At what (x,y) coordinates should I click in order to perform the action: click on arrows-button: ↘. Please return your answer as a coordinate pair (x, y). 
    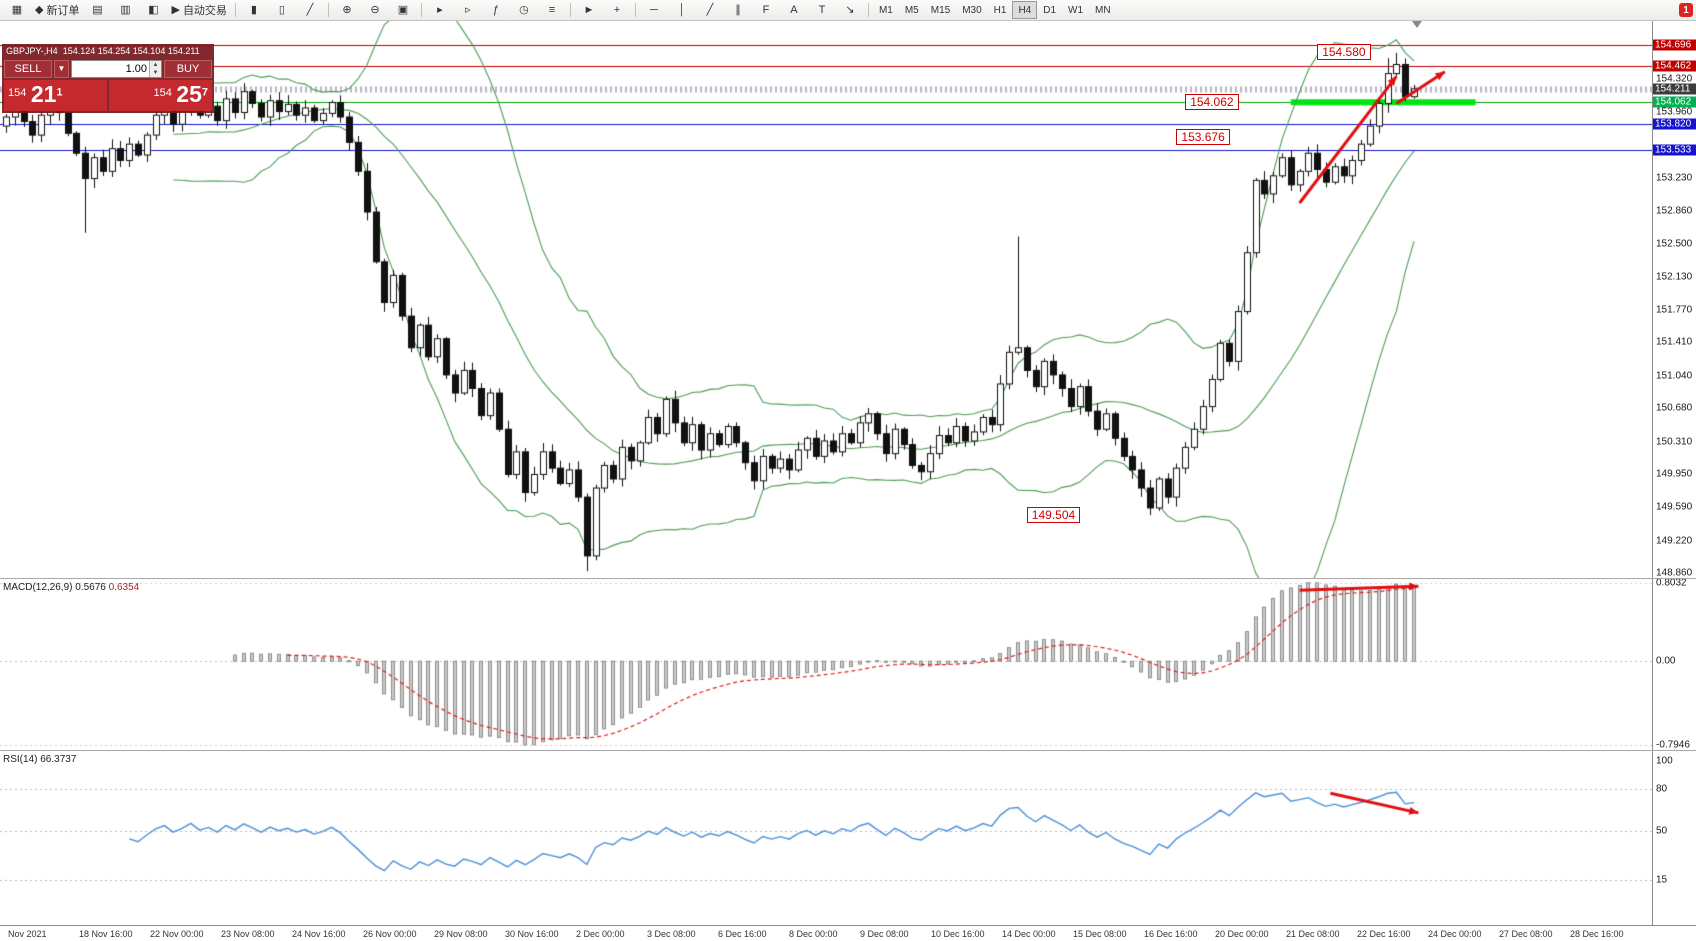
    Looking at the image, I should click on (850, 10).